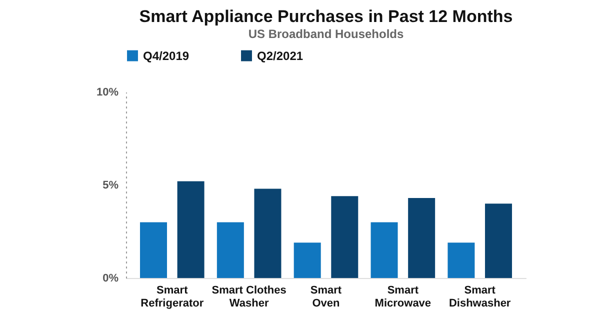  What do you see at coordinates (326, 16) in the screenshot?
I see `chart-title: Smart Appliance Purchases in Past 12 Months` at bounding box center [326, 16].